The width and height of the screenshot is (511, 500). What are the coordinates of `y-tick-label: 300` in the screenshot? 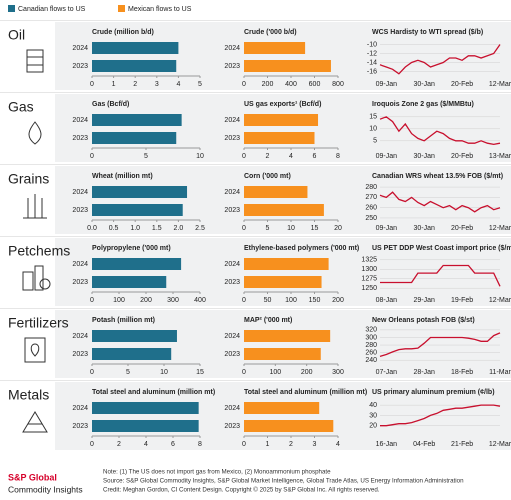 It's located at (371, 337).